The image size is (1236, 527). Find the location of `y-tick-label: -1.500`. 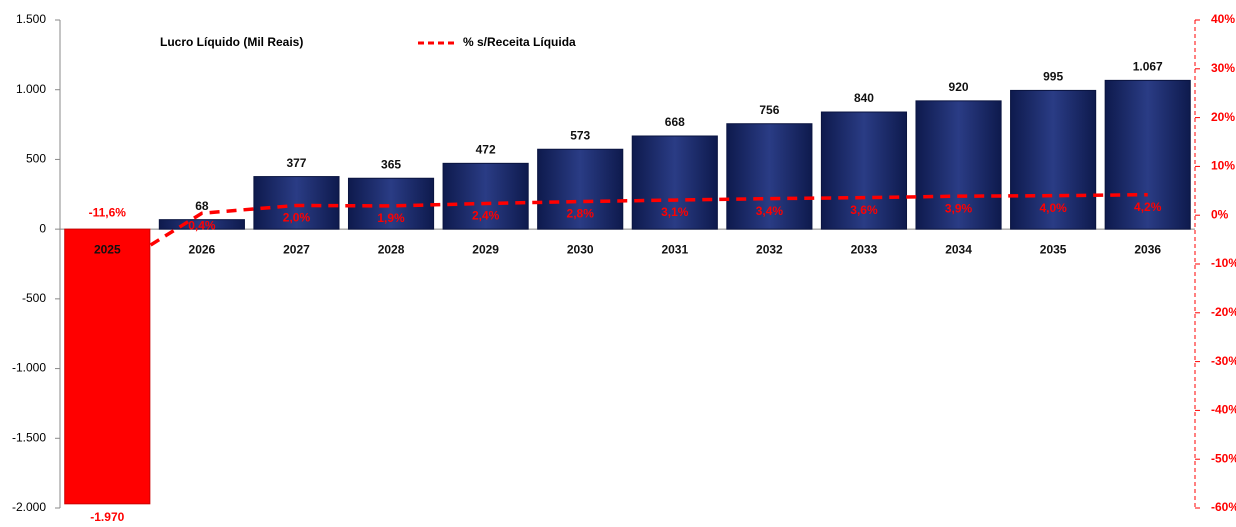

y-tick-label: -1.500 is located at coordinates (29, 437).